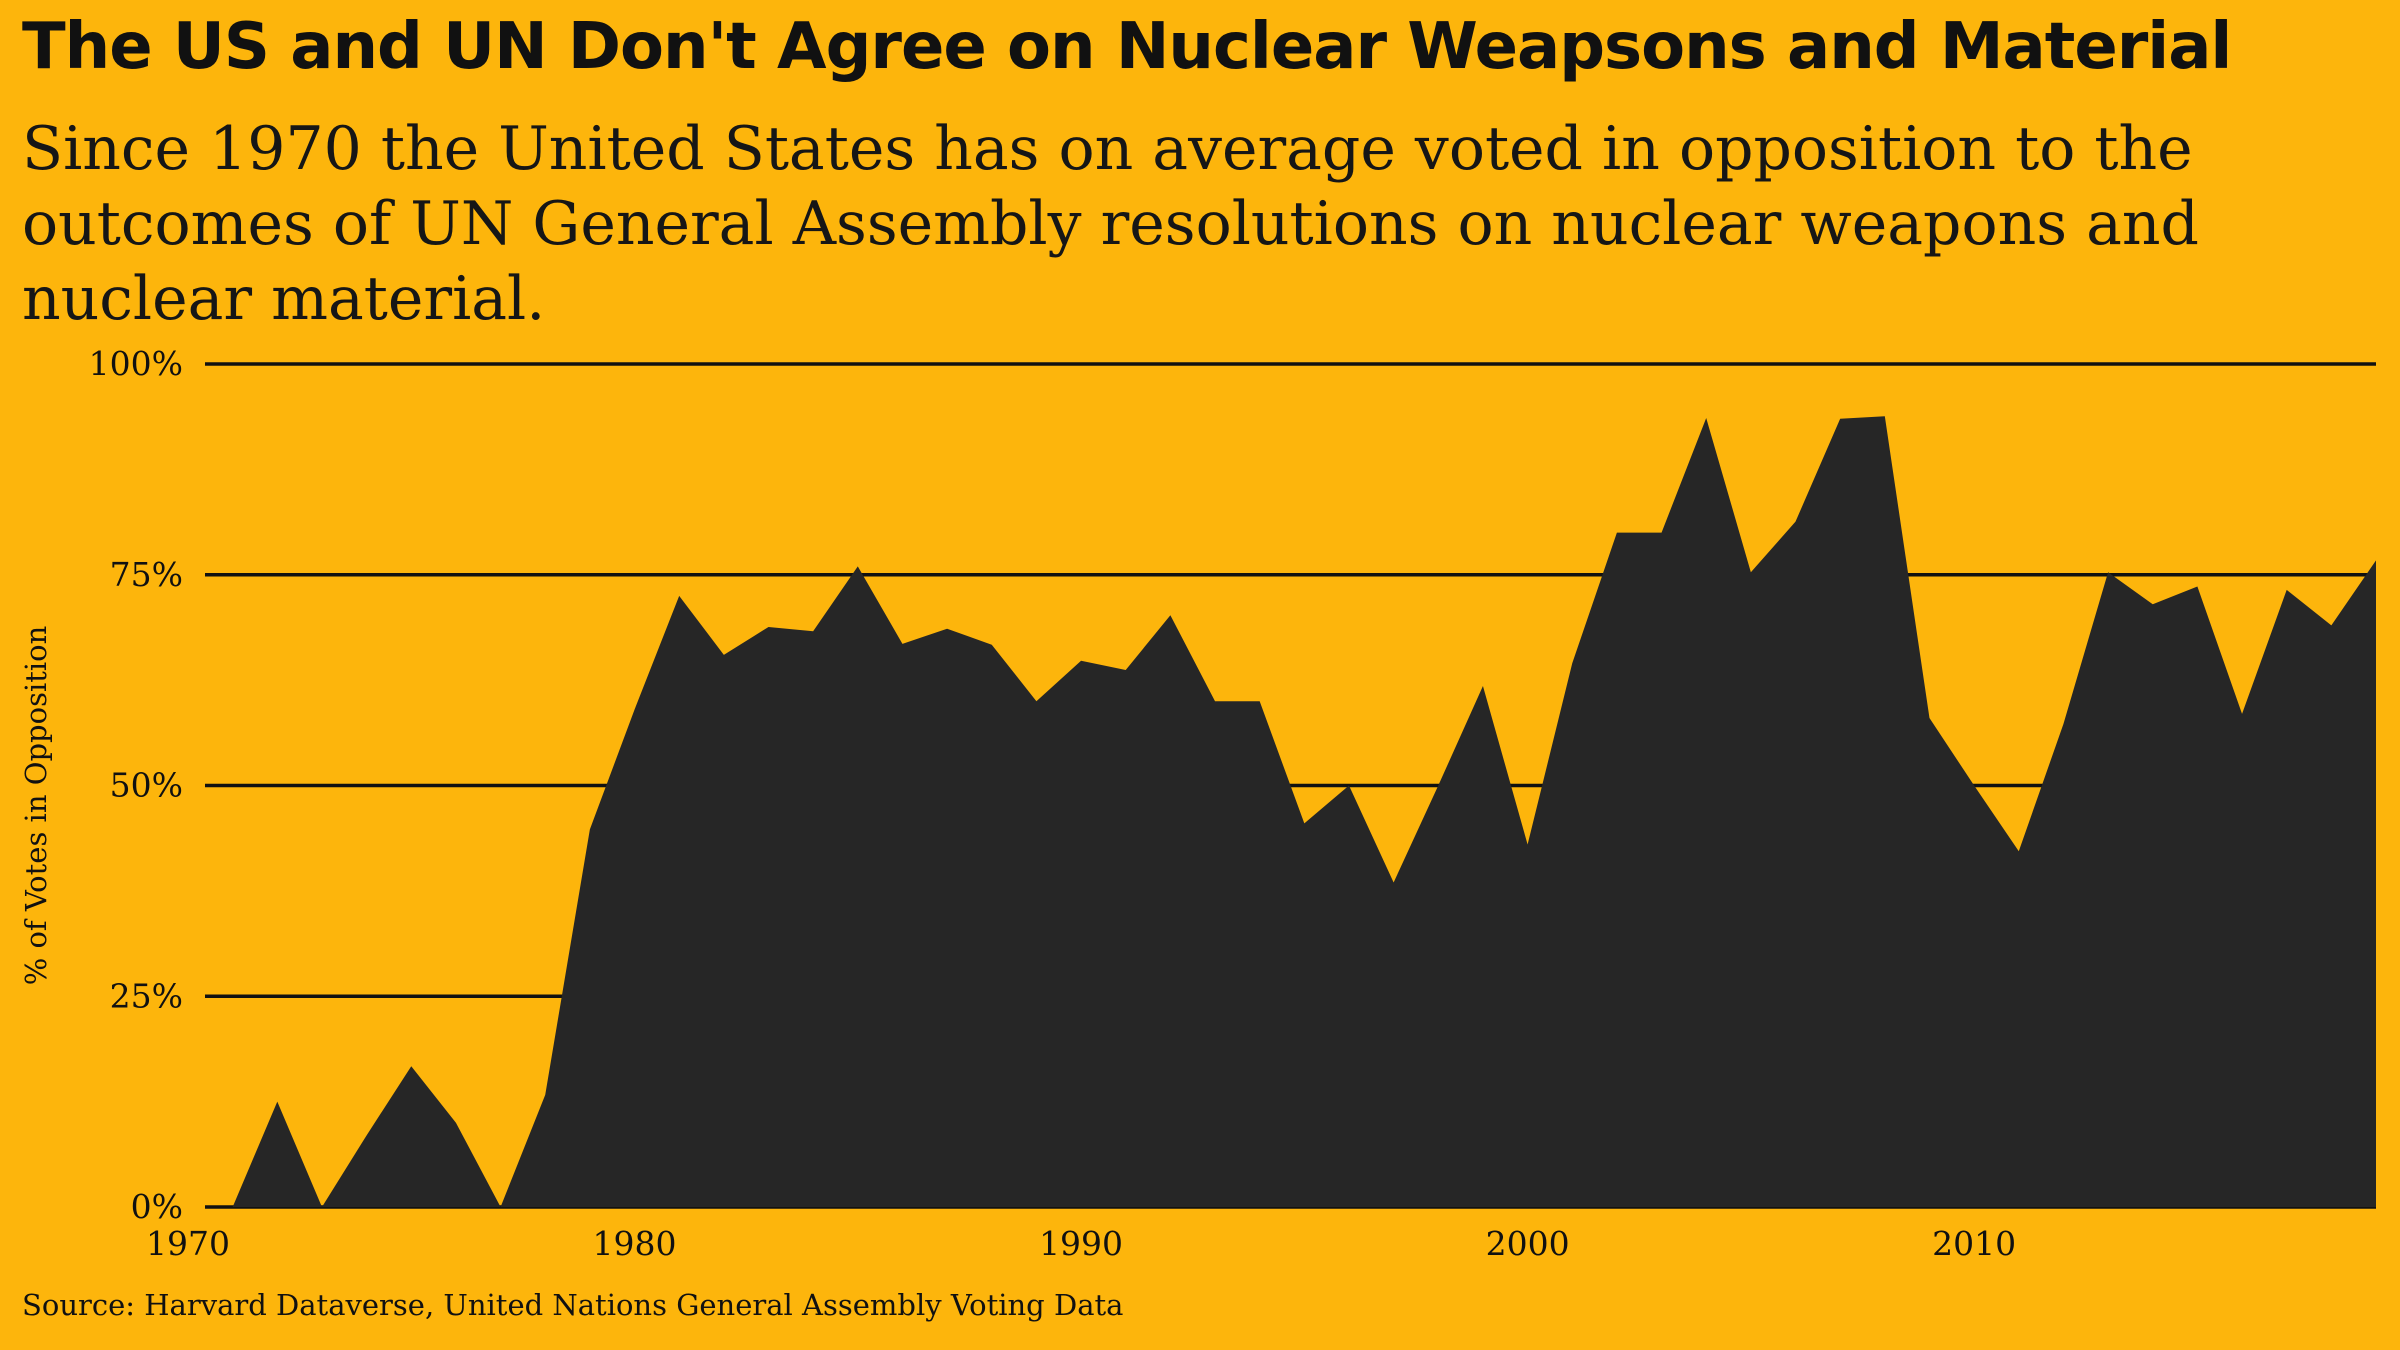  I want to click on x-tick-label: 1990, so click(1081, 1243).